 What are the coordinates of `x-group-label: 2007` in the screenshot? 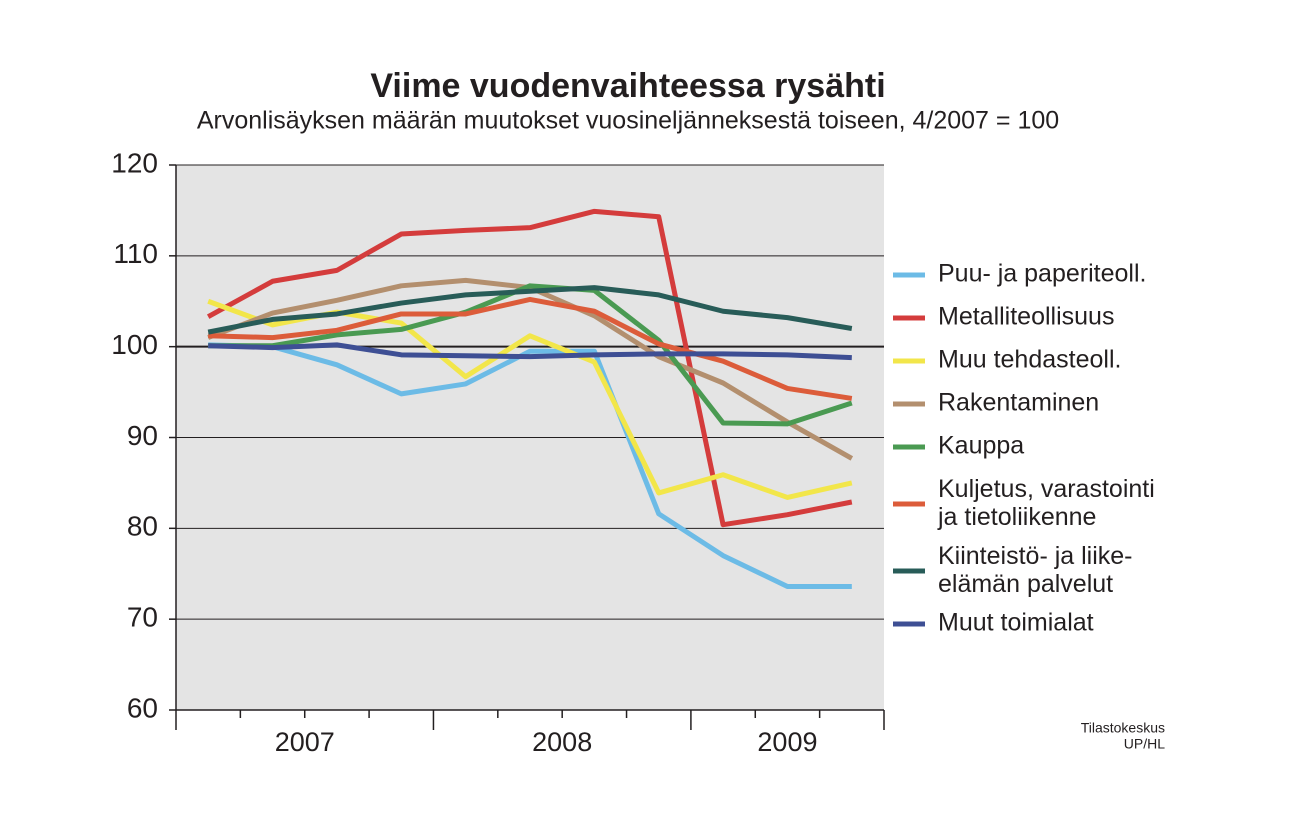 It's located at (305, 742).